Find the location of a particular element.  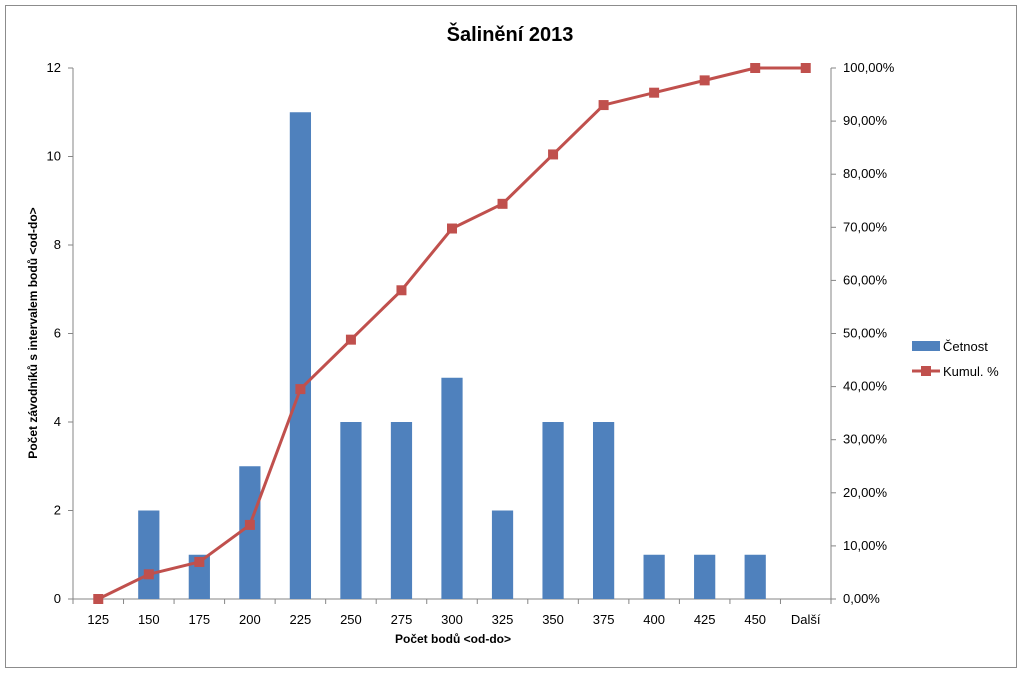

legend-swatch-bar is located at coordinates (926, 346).